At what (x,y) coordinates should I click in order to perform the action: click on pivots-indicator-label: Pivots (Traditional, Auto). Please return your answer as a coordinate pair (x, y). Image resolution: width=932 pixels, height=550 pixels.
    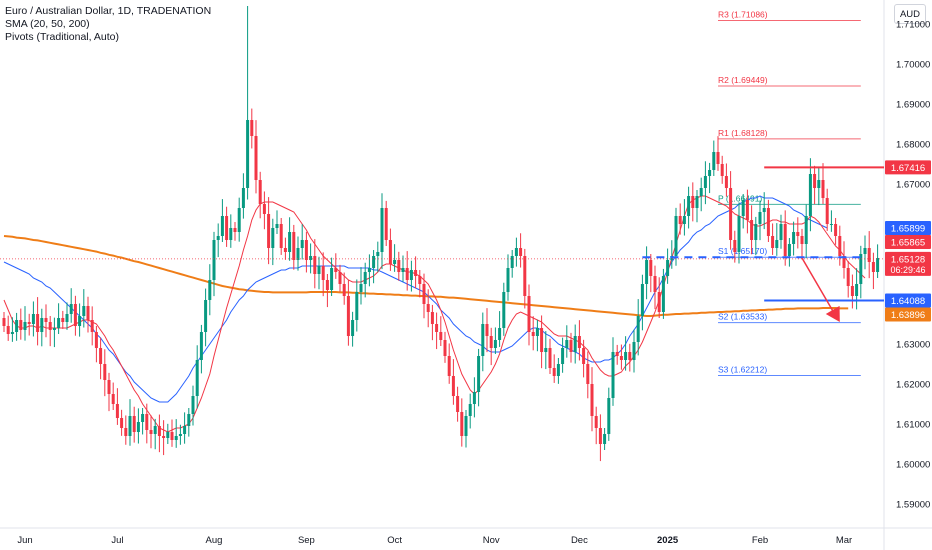
    Looking at the image, I should click on (62, 37).